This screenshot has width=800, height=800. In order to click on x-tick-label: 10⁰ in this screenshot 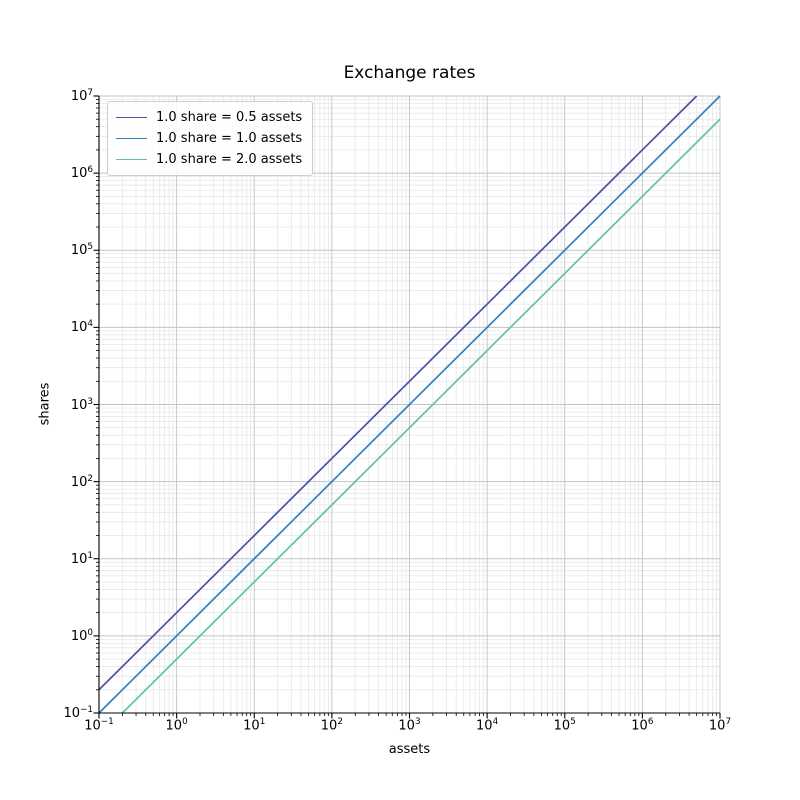, I will do `click(176, 725)`.